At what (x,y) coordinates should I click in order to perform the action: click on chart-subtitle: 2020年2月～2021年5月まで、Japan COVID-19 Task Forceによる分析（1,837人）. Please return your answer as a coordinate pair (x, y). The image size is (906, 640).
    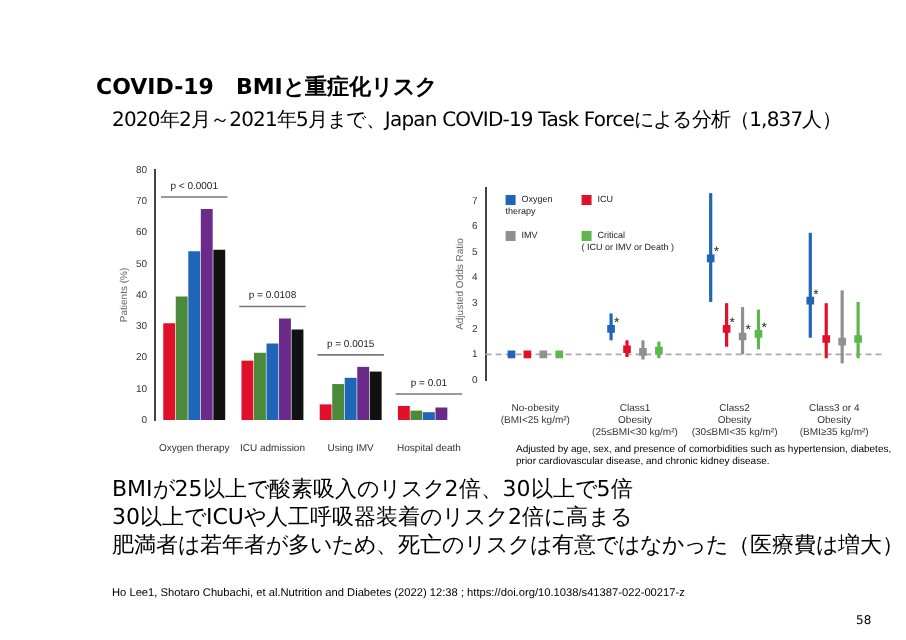
    Looking at the image, I should click on (476, 120).